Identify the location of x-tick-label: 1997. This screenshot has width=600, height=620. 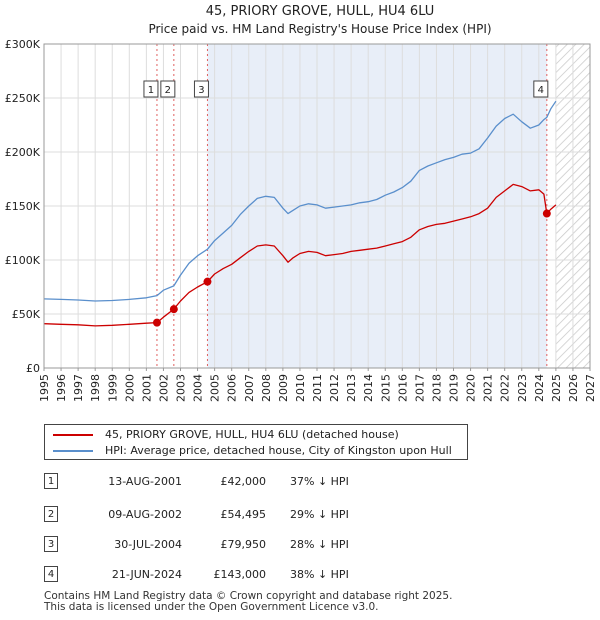
(78, 388).